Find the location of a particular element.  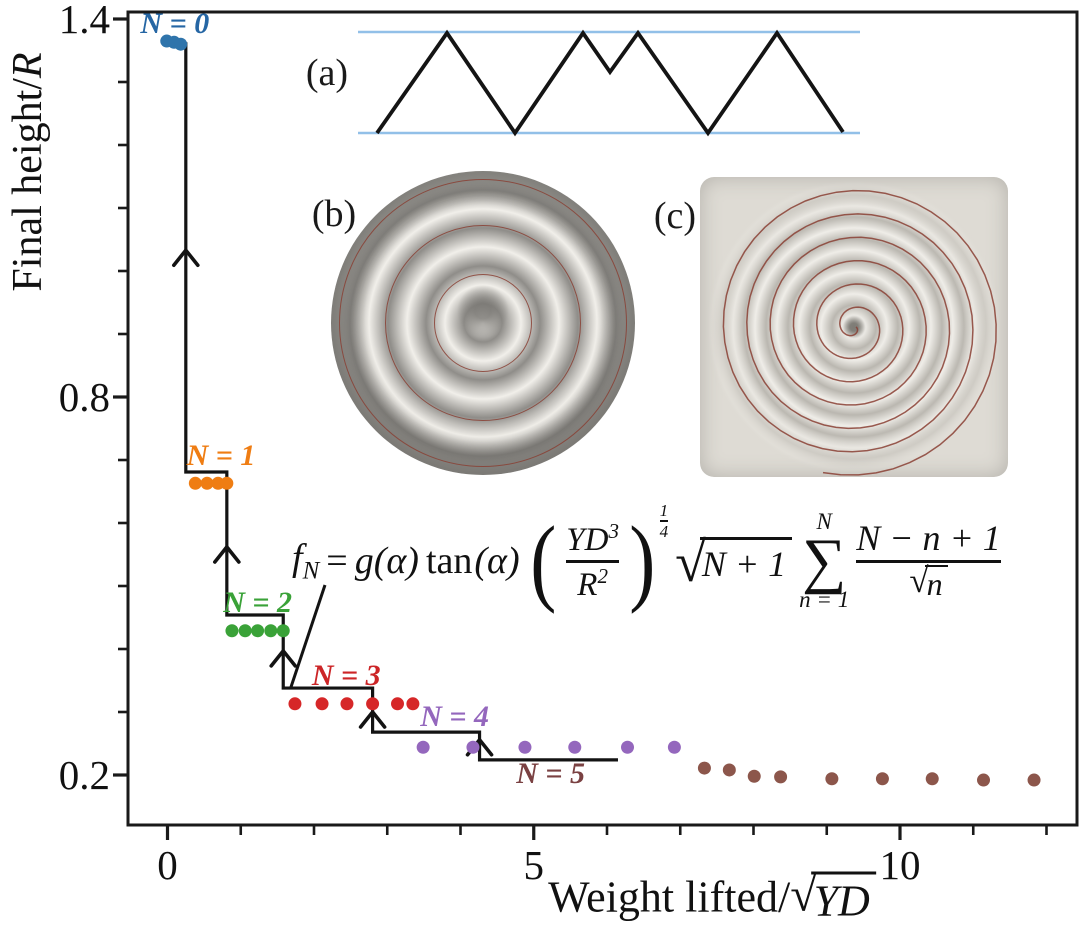

x-axis-label-text: Weight lifted/ is located at coordinates (669, 897).